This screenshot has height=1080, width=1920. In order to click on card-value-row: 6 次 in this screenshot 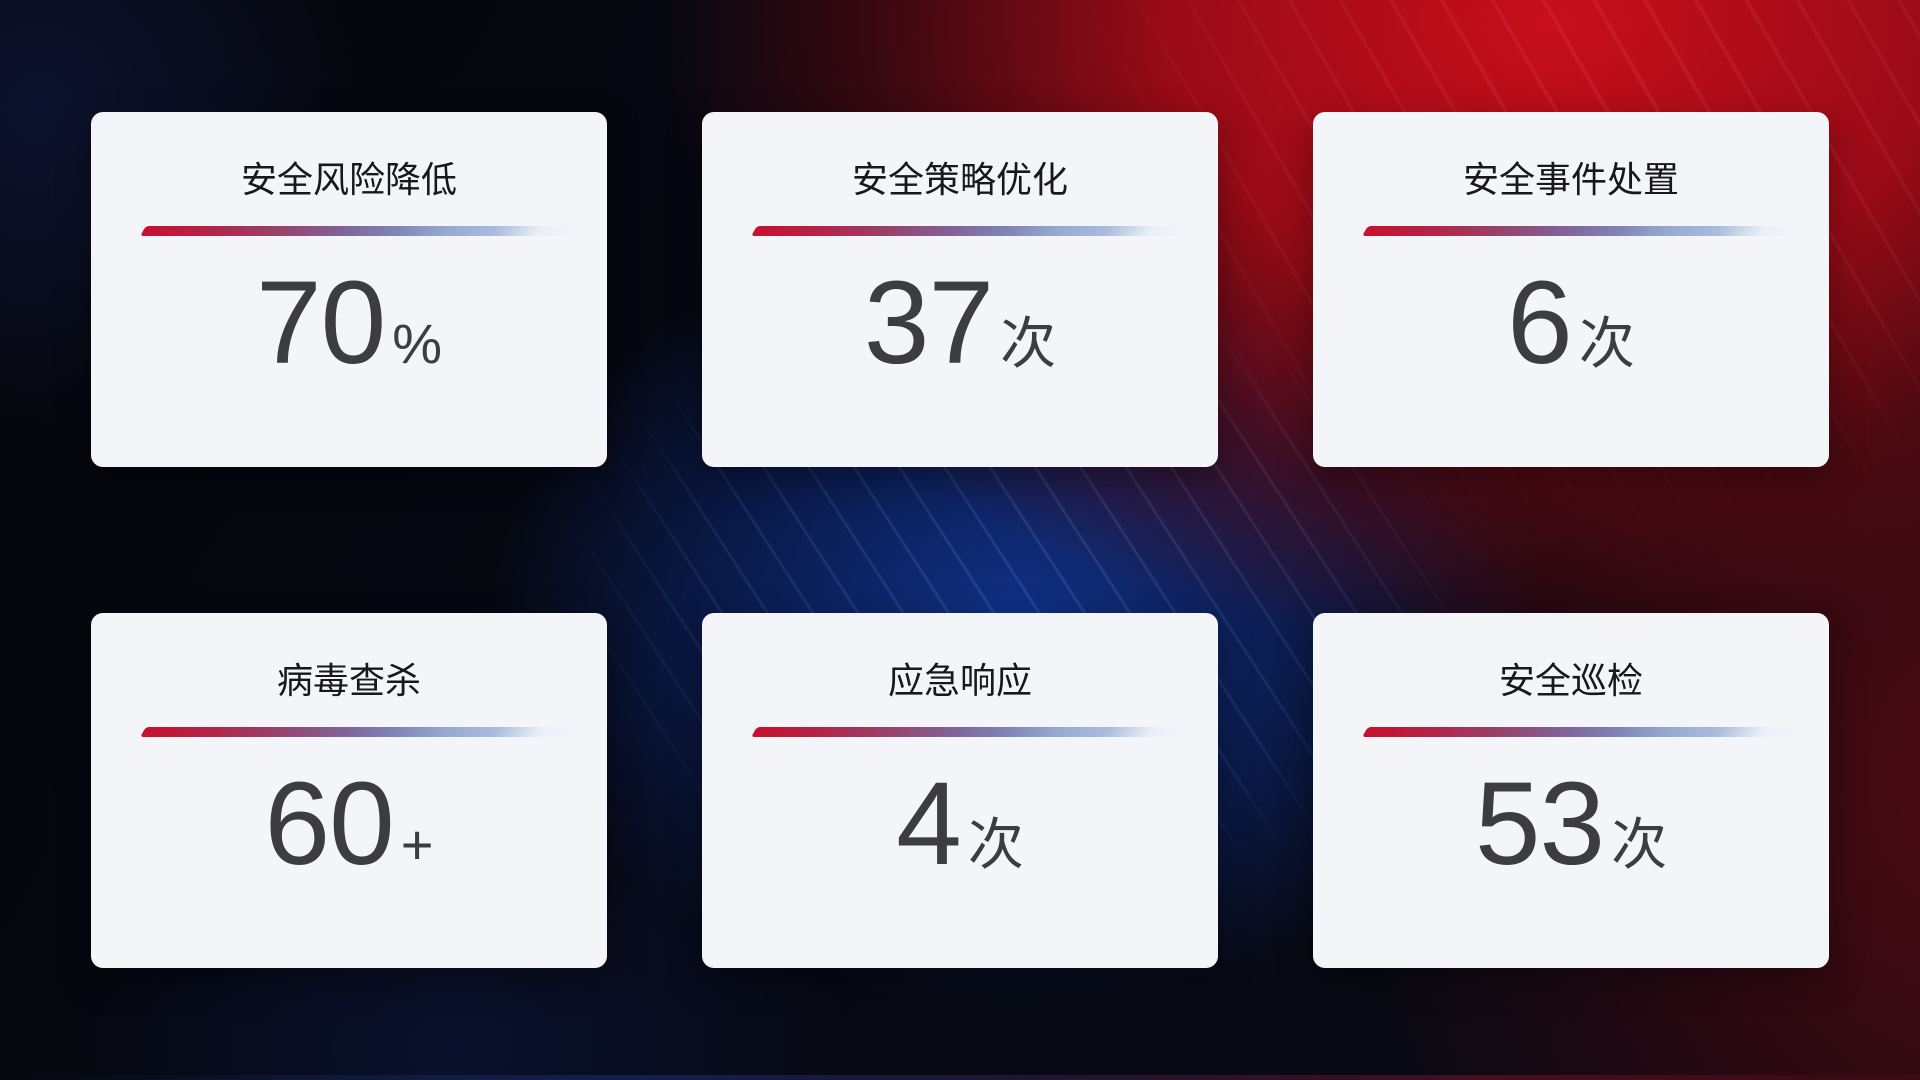, I will do `click(1571, 323)`.